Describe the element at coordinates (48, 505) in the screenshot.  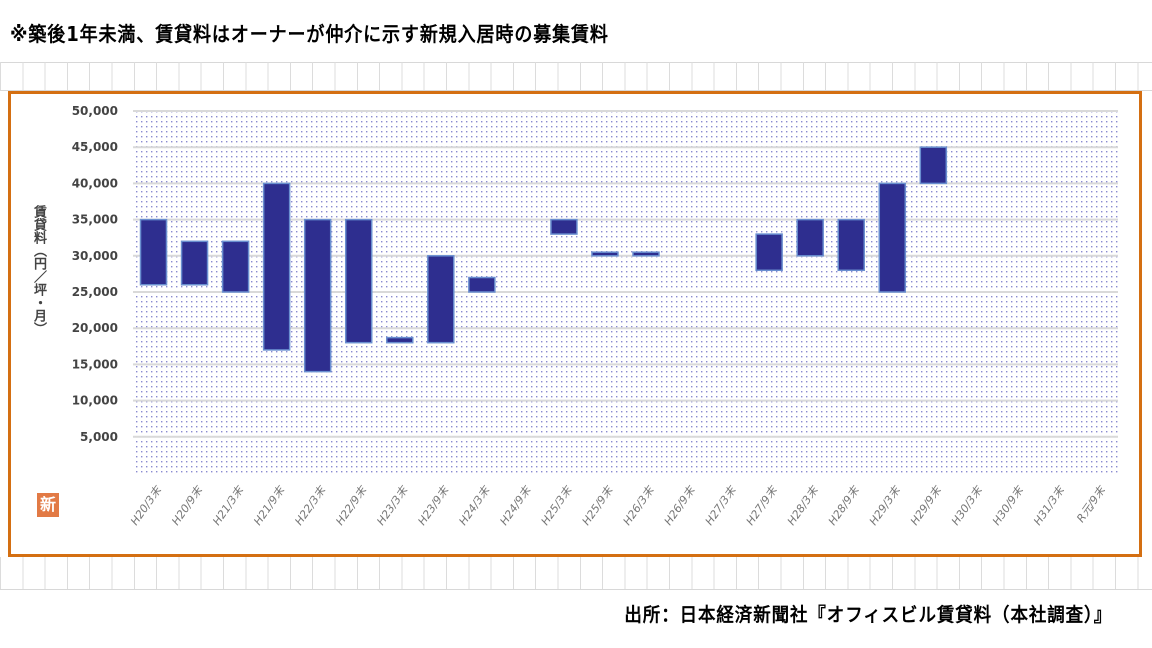
I see `new-badge: 新` at that location.